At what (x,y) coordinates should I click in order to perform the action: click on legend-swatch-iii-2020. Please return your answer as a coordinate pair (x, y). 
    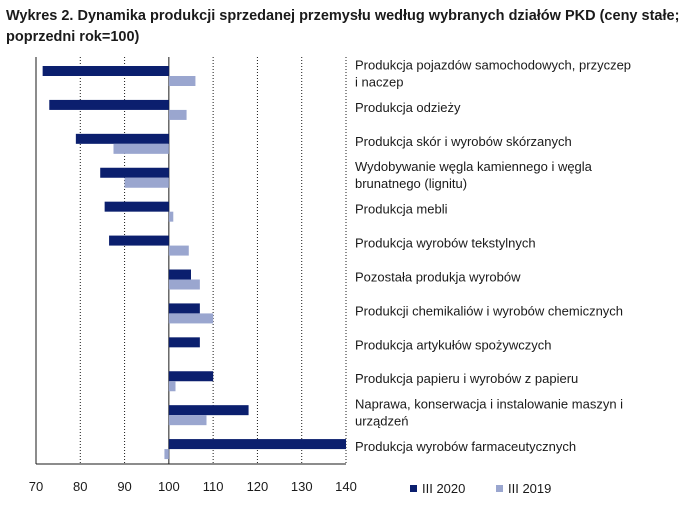
    Looking at the image, I should click on (413, 488).